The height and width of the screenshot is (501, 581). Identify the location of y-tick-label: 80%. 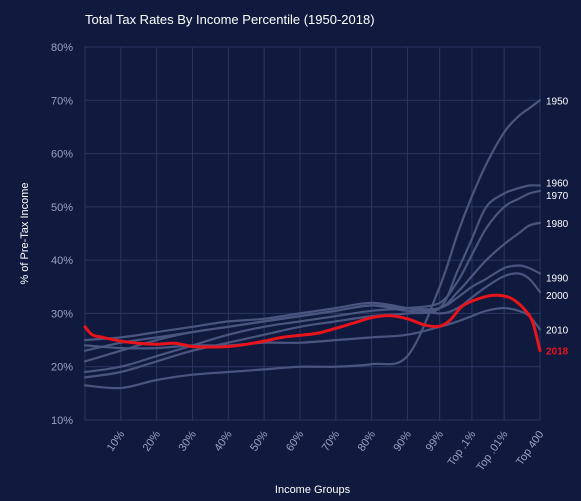
(62, 48).